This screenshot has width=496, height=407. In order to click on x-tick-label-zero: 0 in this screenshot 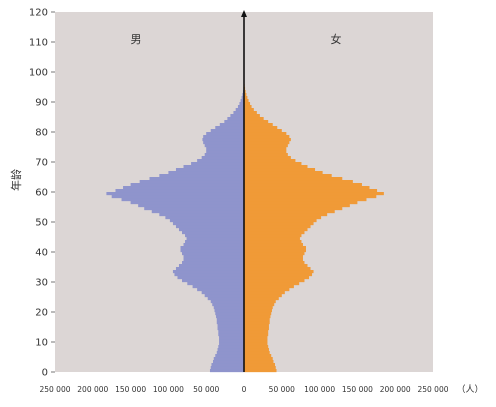, I will do `click(244, 389)`.